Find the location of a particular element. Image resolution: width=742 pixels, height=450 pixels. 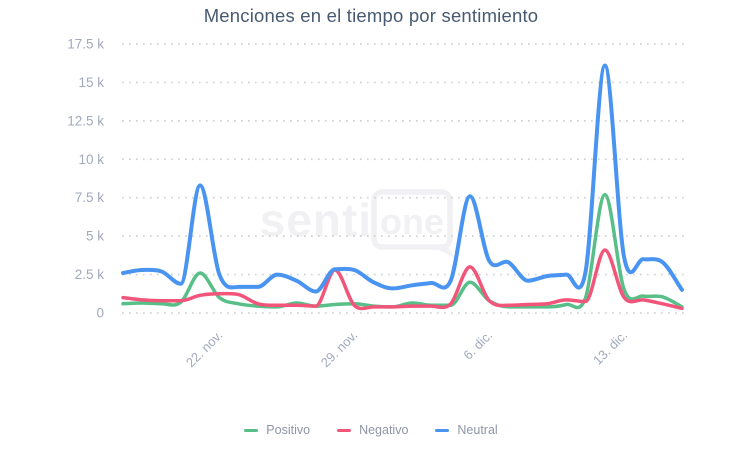

legend-label-negativo: Negativo is located at coordinates (384, 430).